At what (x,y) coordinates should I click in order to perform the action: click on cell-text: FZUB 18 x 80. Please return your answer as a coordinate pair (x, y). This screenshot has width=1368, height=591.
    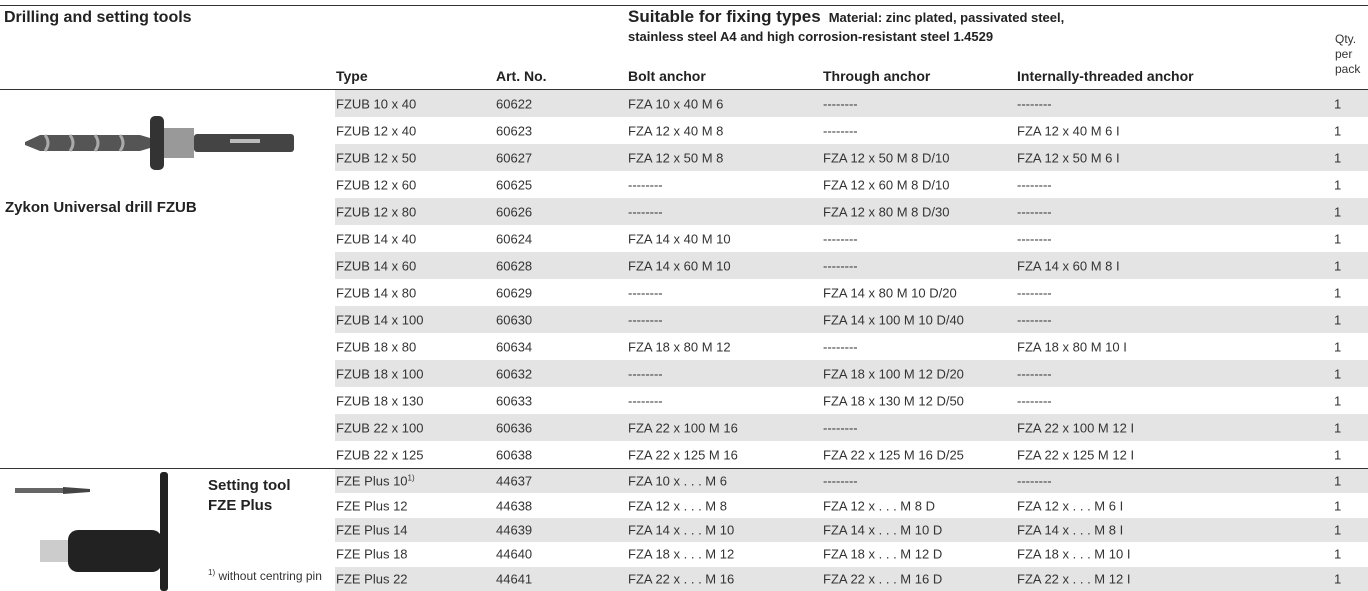
    Looking at the image, I should click on (376, 346).